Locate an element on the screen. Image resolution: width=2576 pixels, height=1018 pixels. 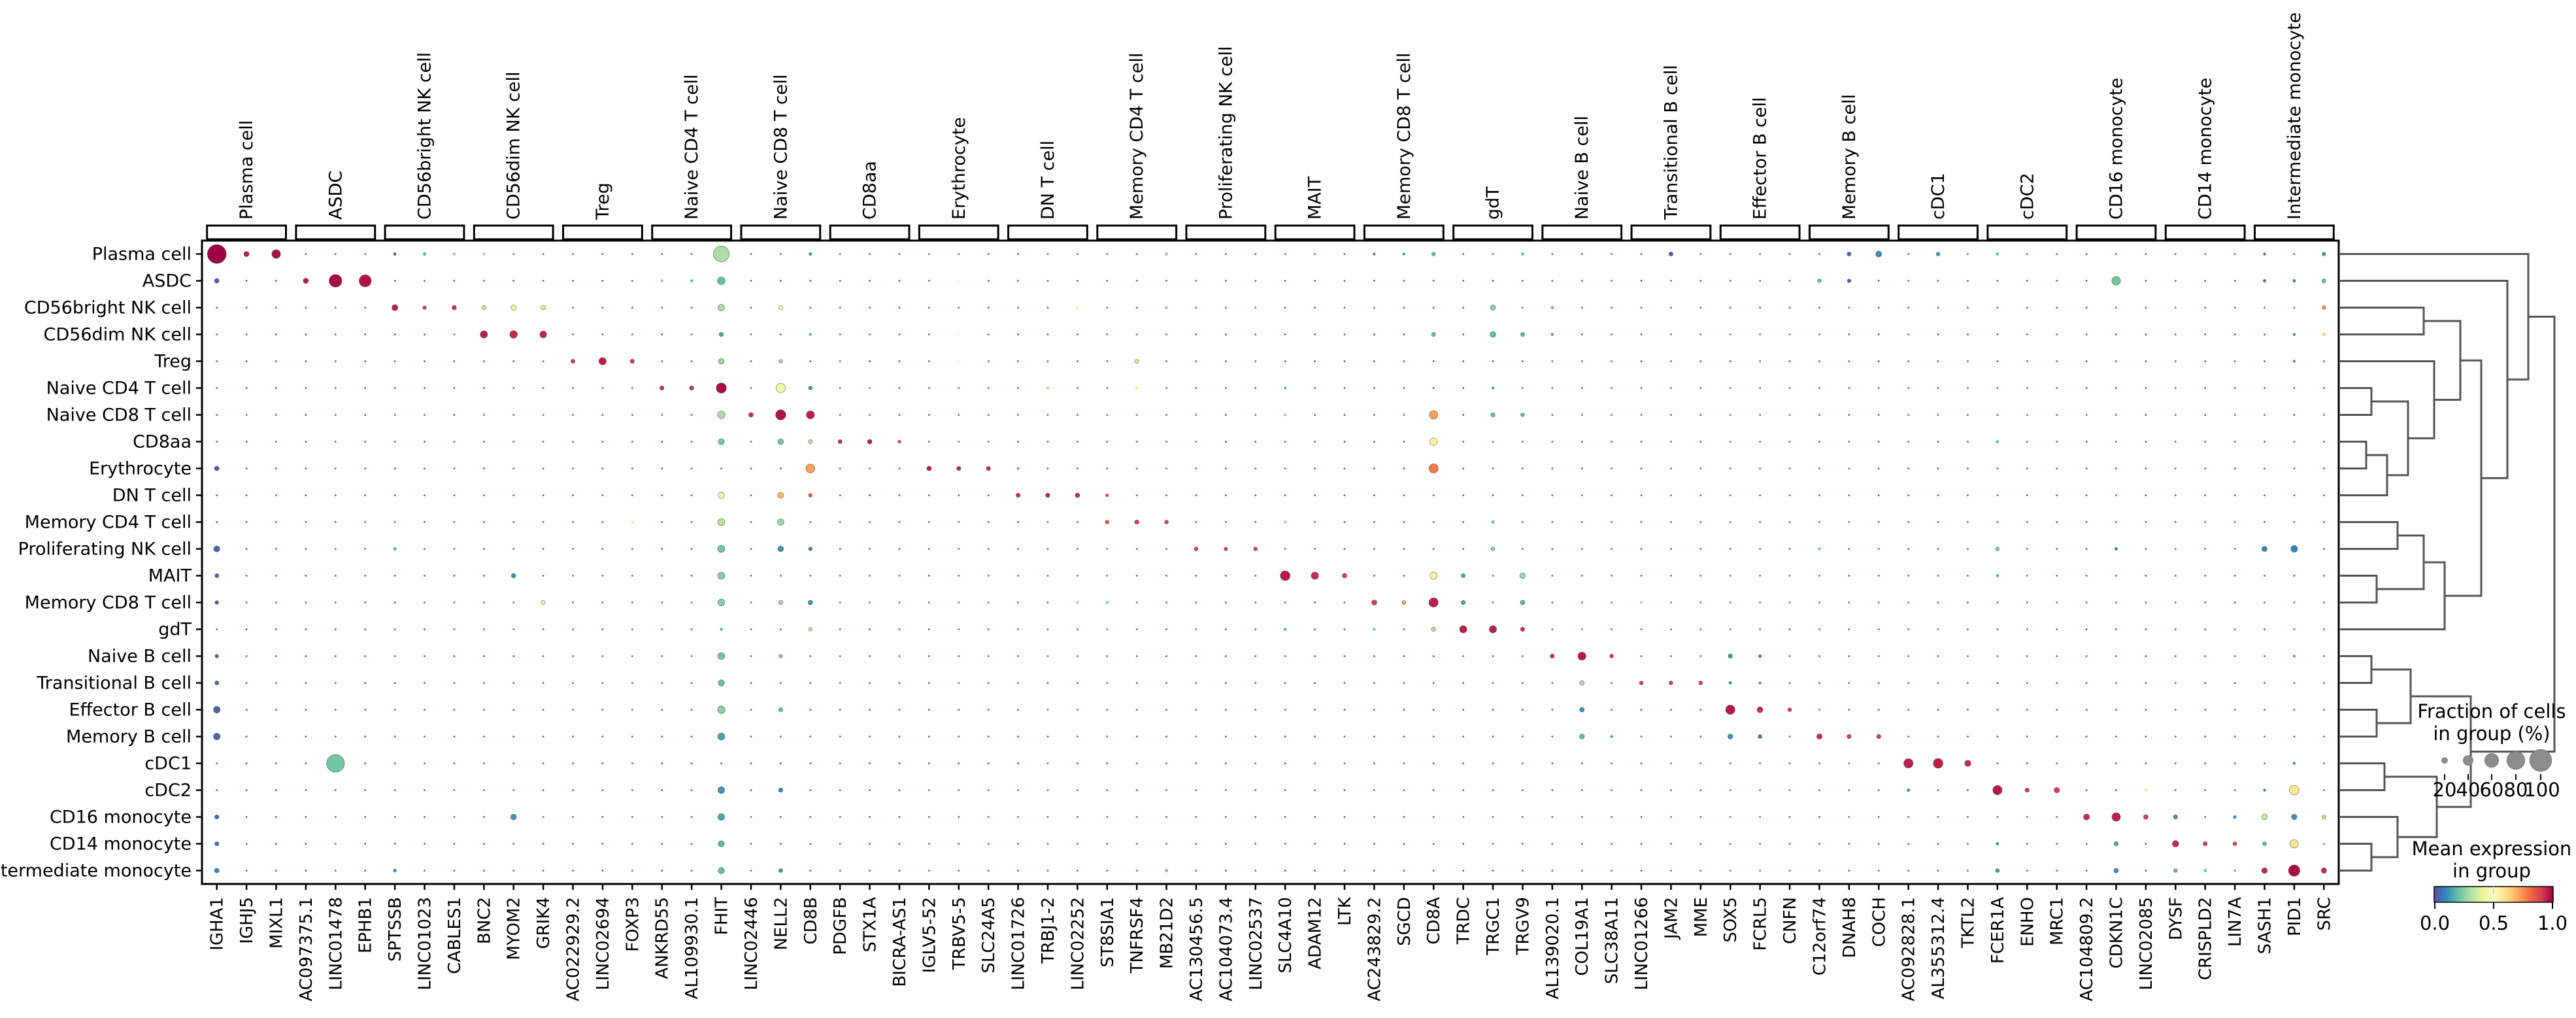
row-label-memory-cd8-t-cell: Memory CD8 T cell is located at coordinates (108, 603).